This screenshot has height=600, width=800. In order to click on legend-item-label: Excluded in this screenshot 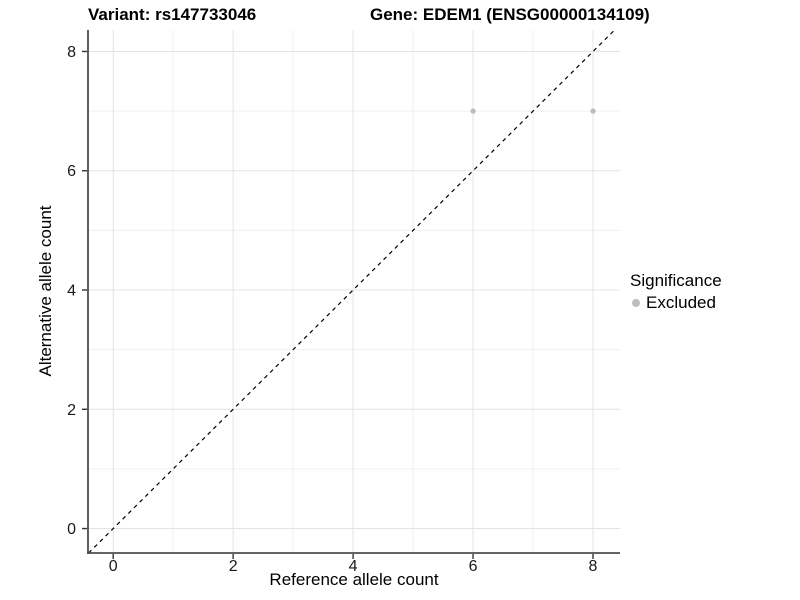, I will do `click(681, 302)`.